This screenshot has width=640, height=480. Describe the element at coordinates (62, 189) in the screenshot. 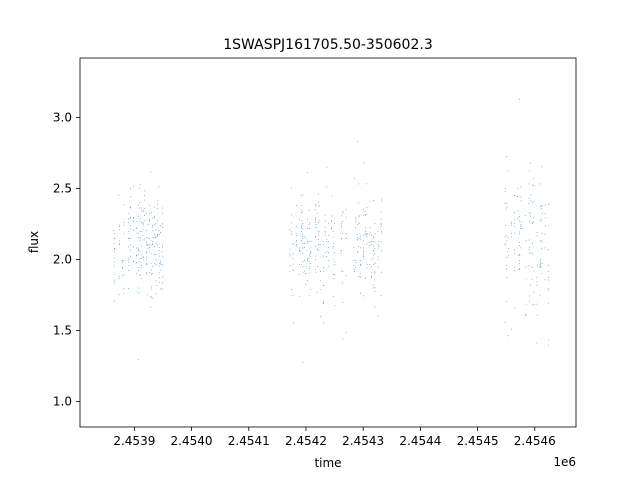

I see `y-tick-label: 2.5` at that location.